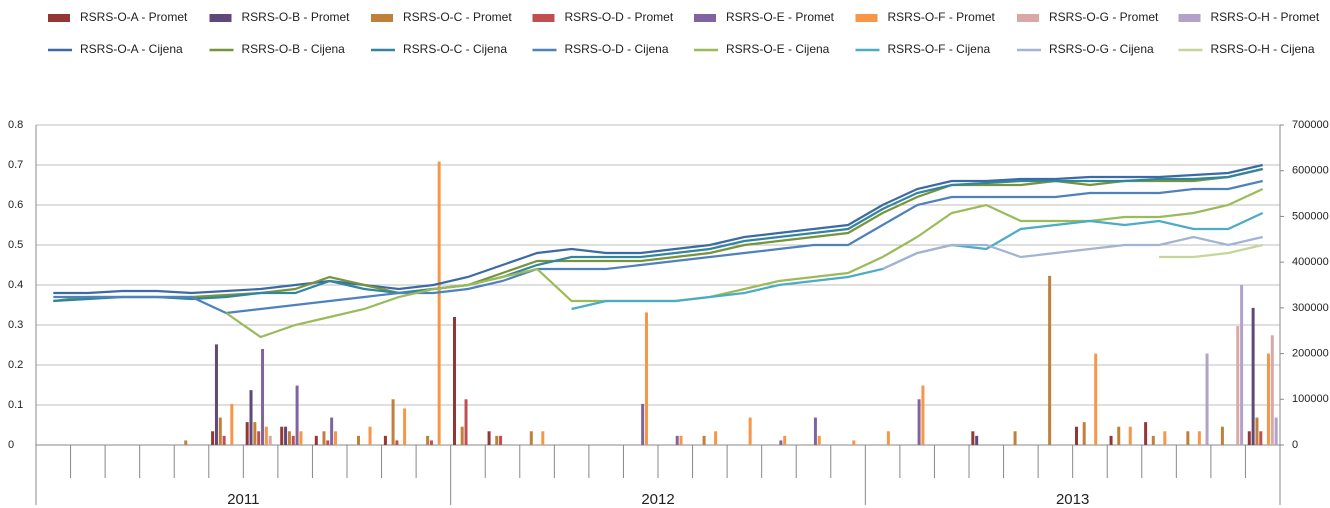 The image size is (1330, 508). Describe the element at coordinates (1310, 171) in the screenshot. I see `y2-tick-label: 600000` at that location.